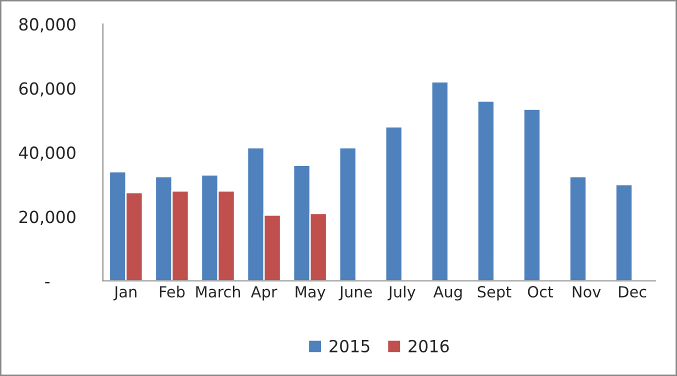  I want to click on x-tick-label: Aug, so click(447, 293).